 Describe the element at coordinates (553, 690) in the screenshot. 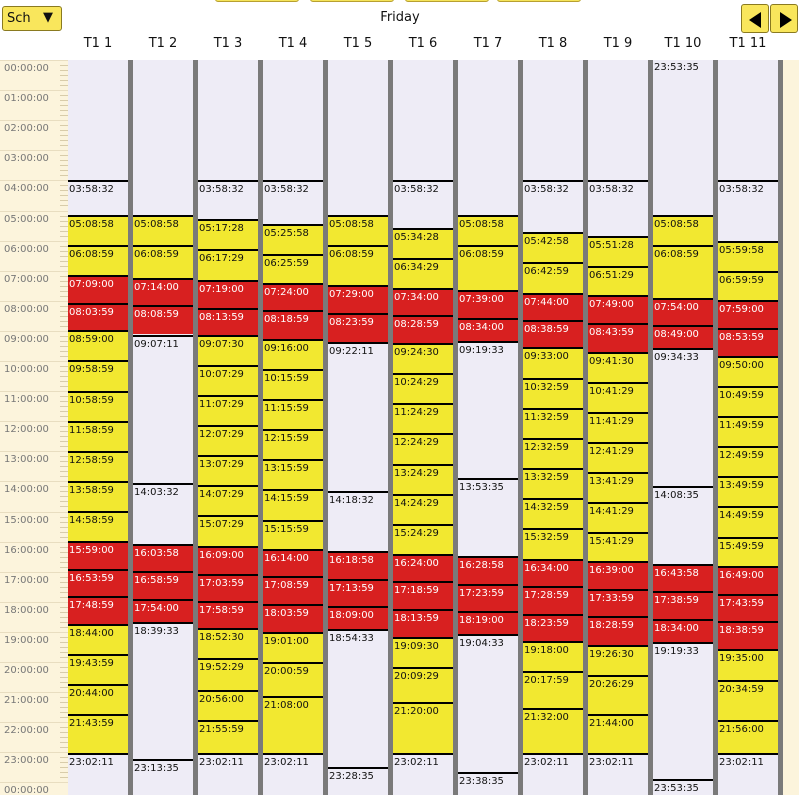

I see `trip-block: 20:17:59` at that location.